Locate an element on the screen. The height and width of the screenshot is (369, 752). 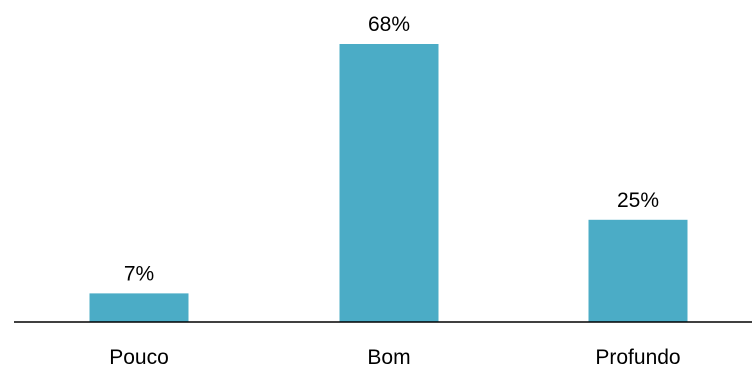
data-label-pouco: 7% is located at coordinates (139, 273).